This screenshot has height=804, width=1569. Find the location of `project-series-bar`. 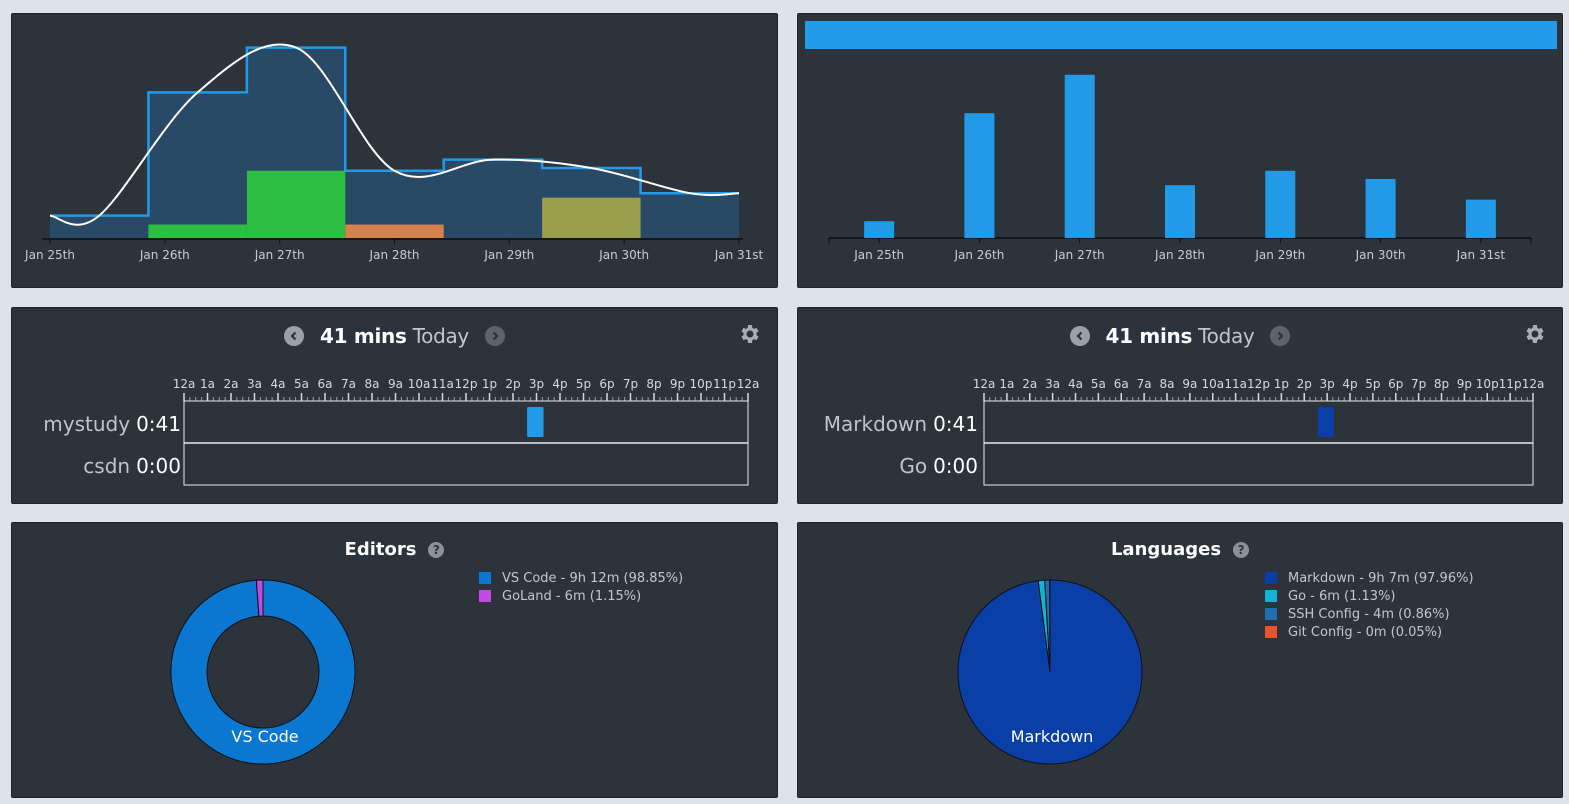

project-series-bar is located at coordinates (197, 231).